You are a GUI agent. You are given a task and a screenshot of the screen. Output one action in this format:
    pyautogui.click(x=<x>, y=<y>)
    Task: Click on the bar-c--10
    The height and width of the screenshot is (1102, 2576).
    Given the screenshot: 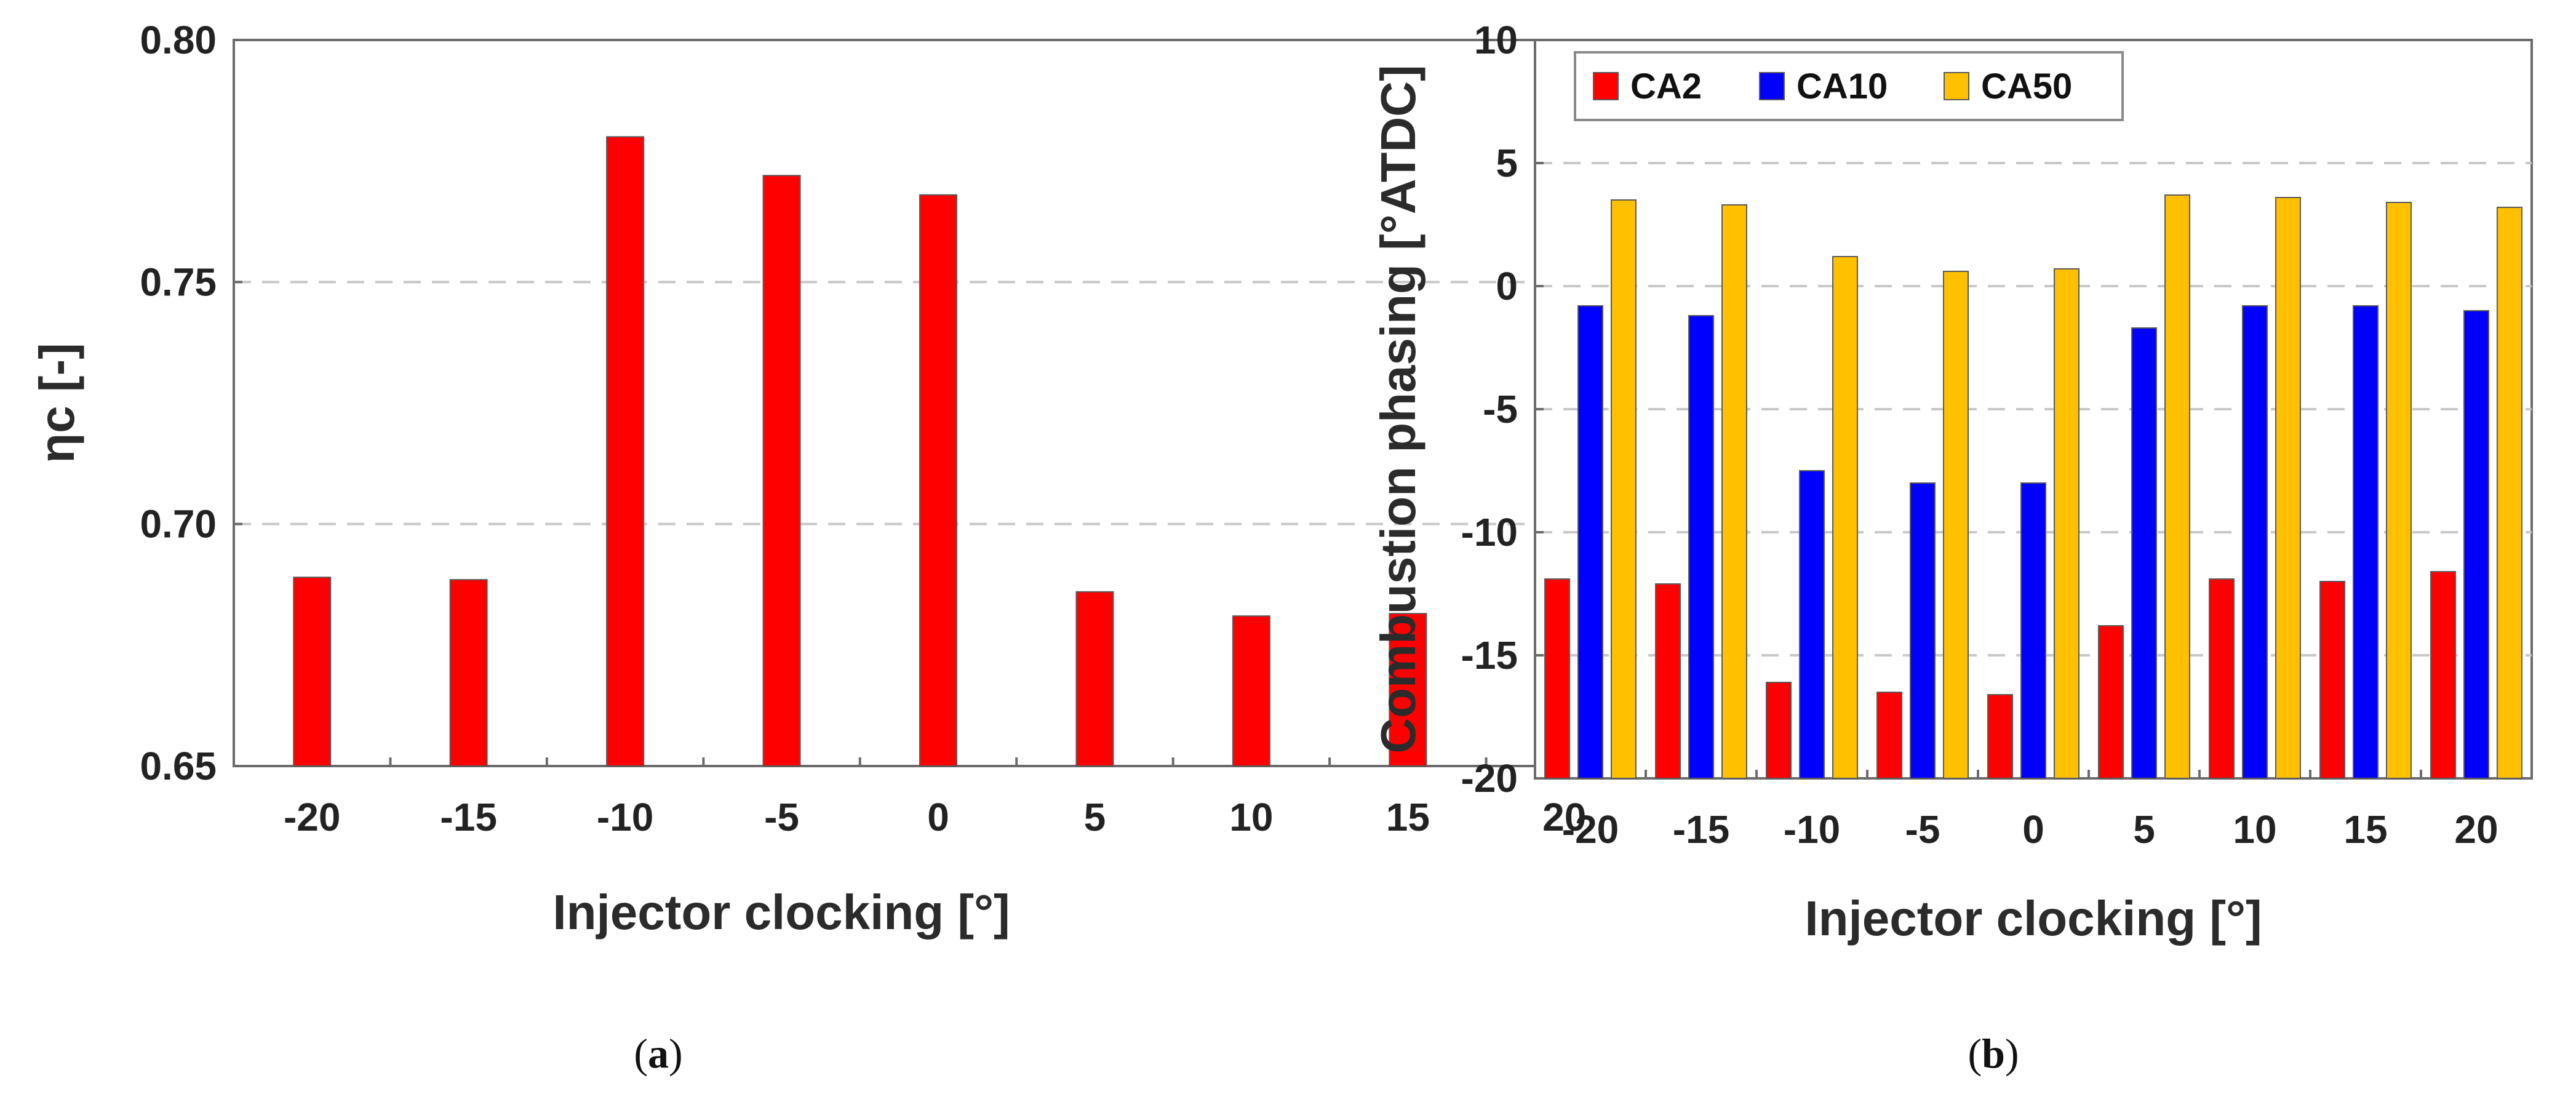 What is the action you would take?
    pyautogui.click(x=625, y=452)
    